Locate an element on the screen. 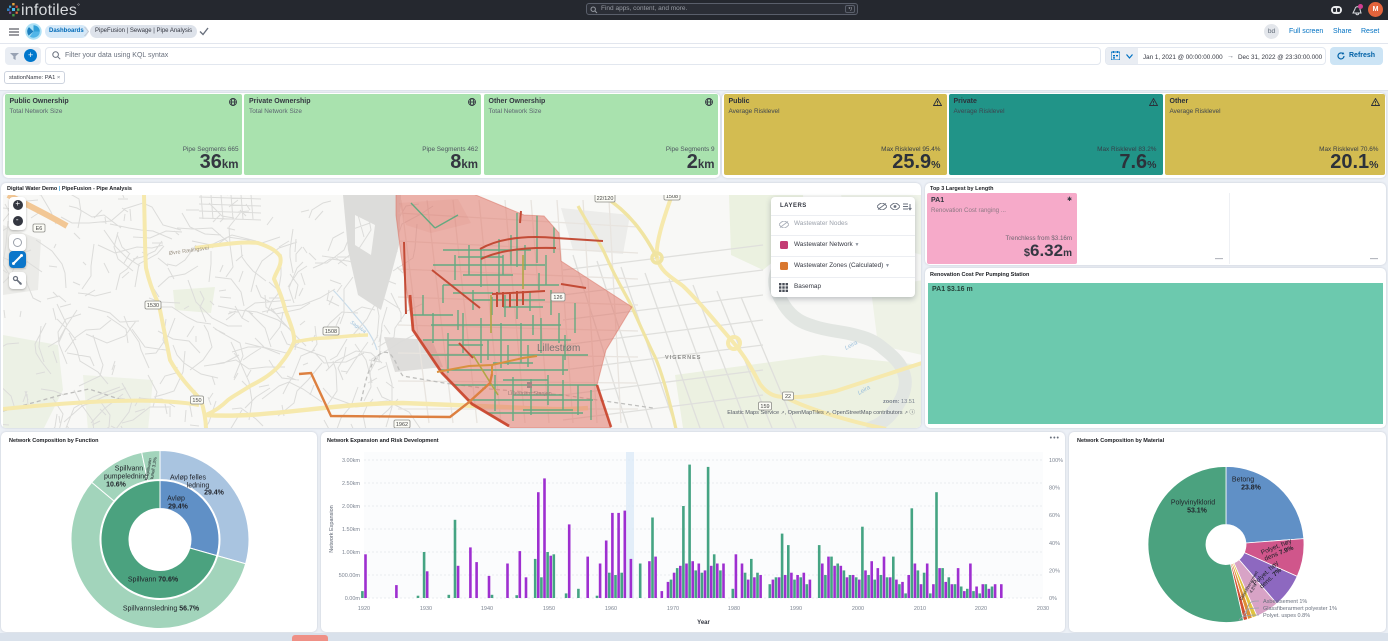  svg-text: 1980 is located at coordinates (734, 609).